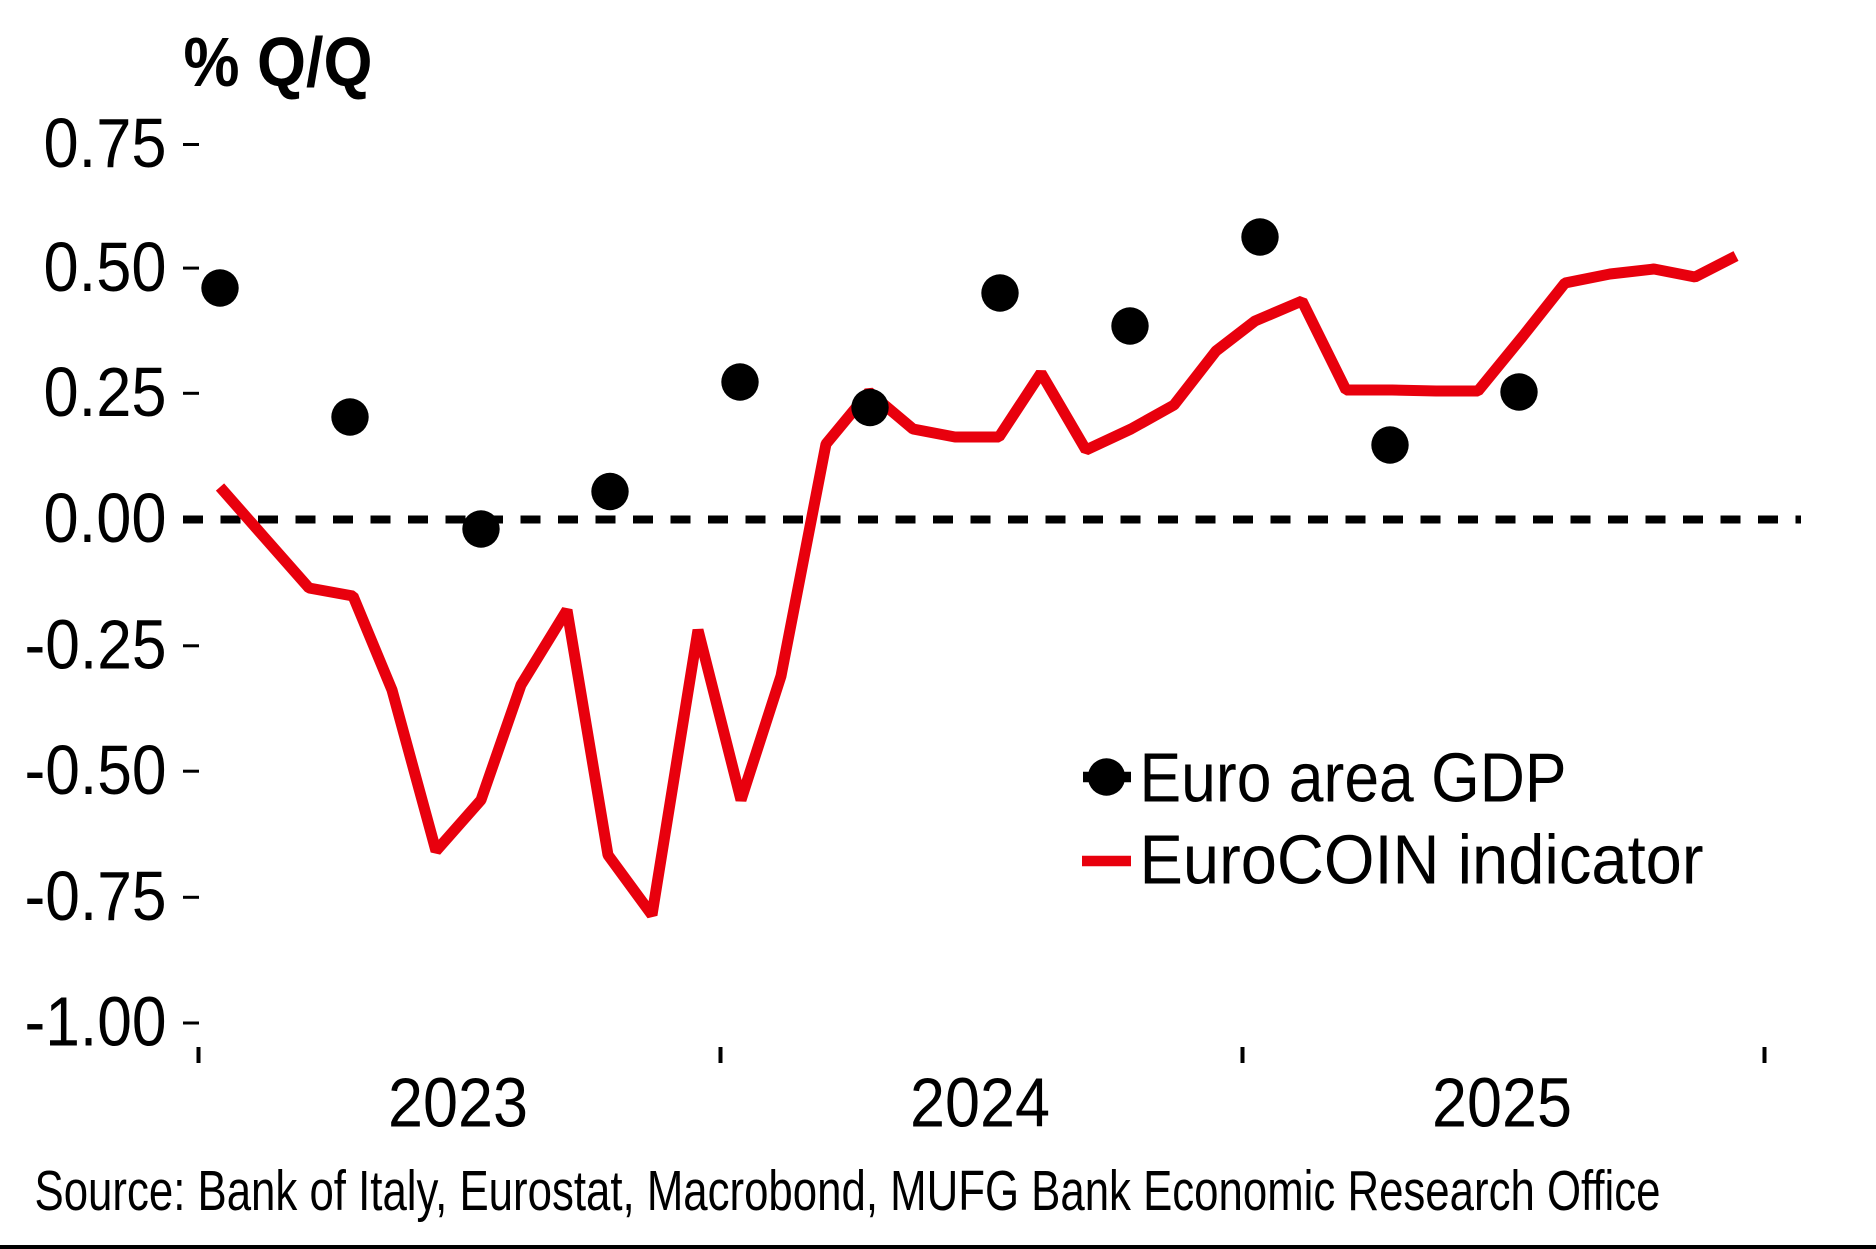 The height and width of the screenshot is (1249, 1876). Describe the element at coordinates (96, 645) in the screenshot. I see `svg-text: -0.25` at that location.